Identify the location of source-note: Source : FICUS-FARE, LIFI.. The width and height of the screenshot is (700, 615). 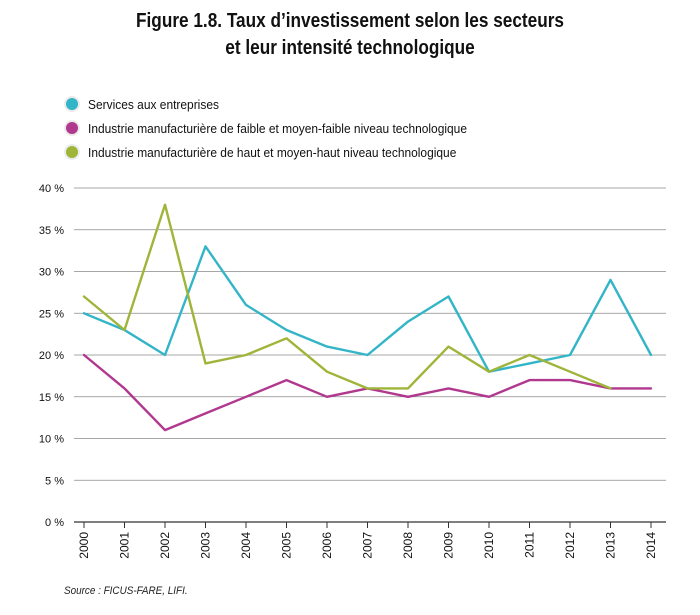
(126, 591).